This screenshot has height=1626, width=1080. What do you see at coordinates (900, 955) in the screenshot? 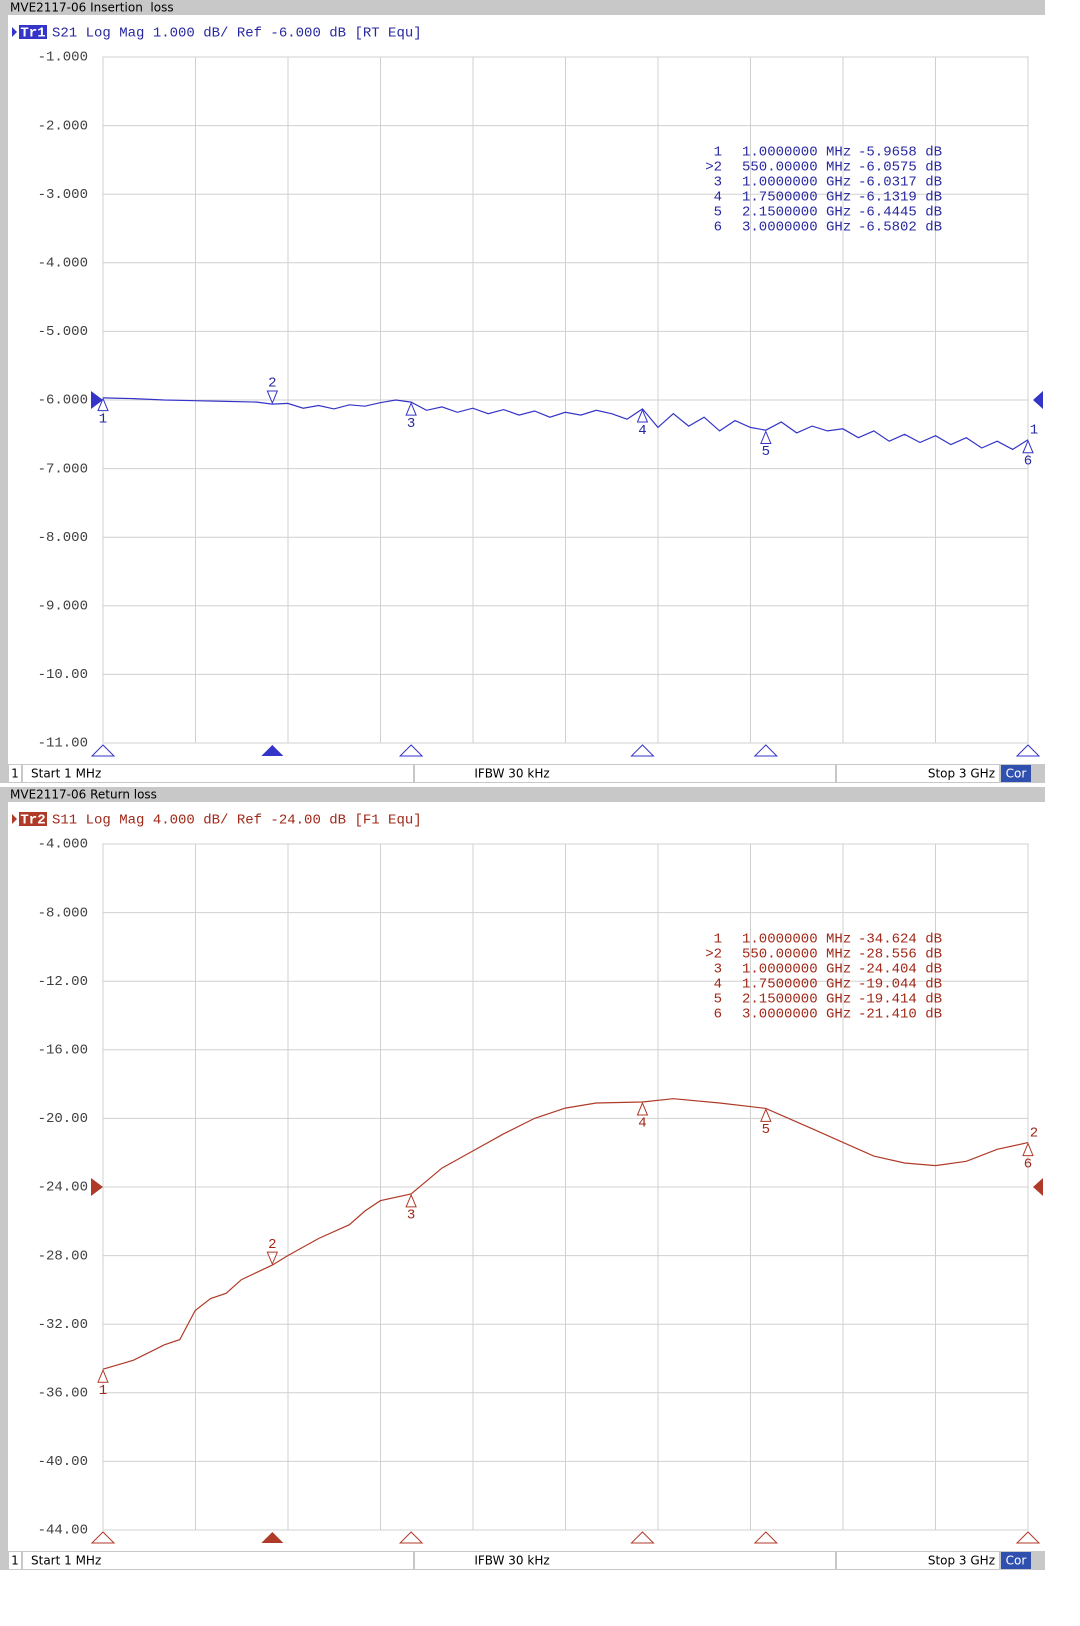
I see `marker-table-value: -28.556 dB` at bounding box center [900, 955].